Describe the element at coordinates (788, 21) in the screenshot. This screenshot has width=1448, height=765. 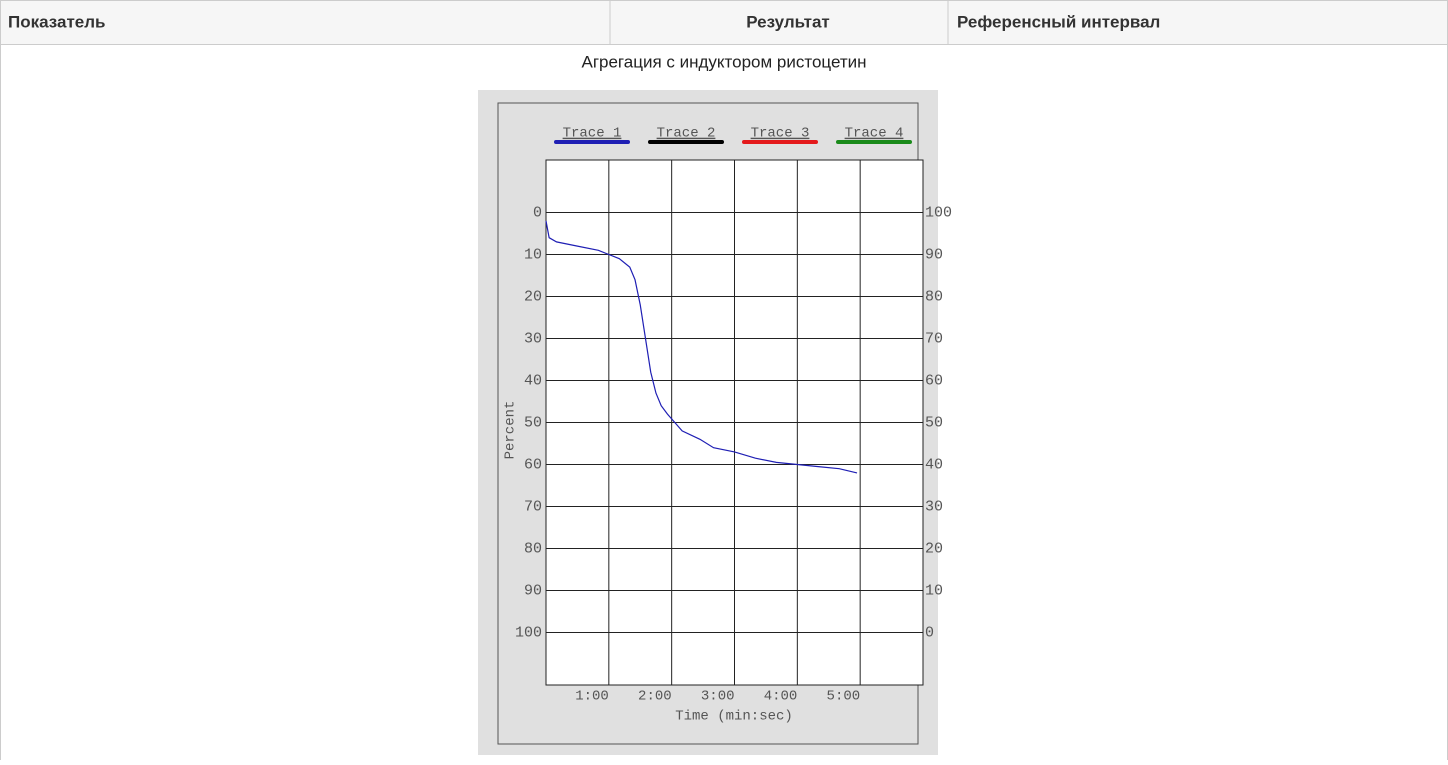
I see `header-cell: Результат` at that location.